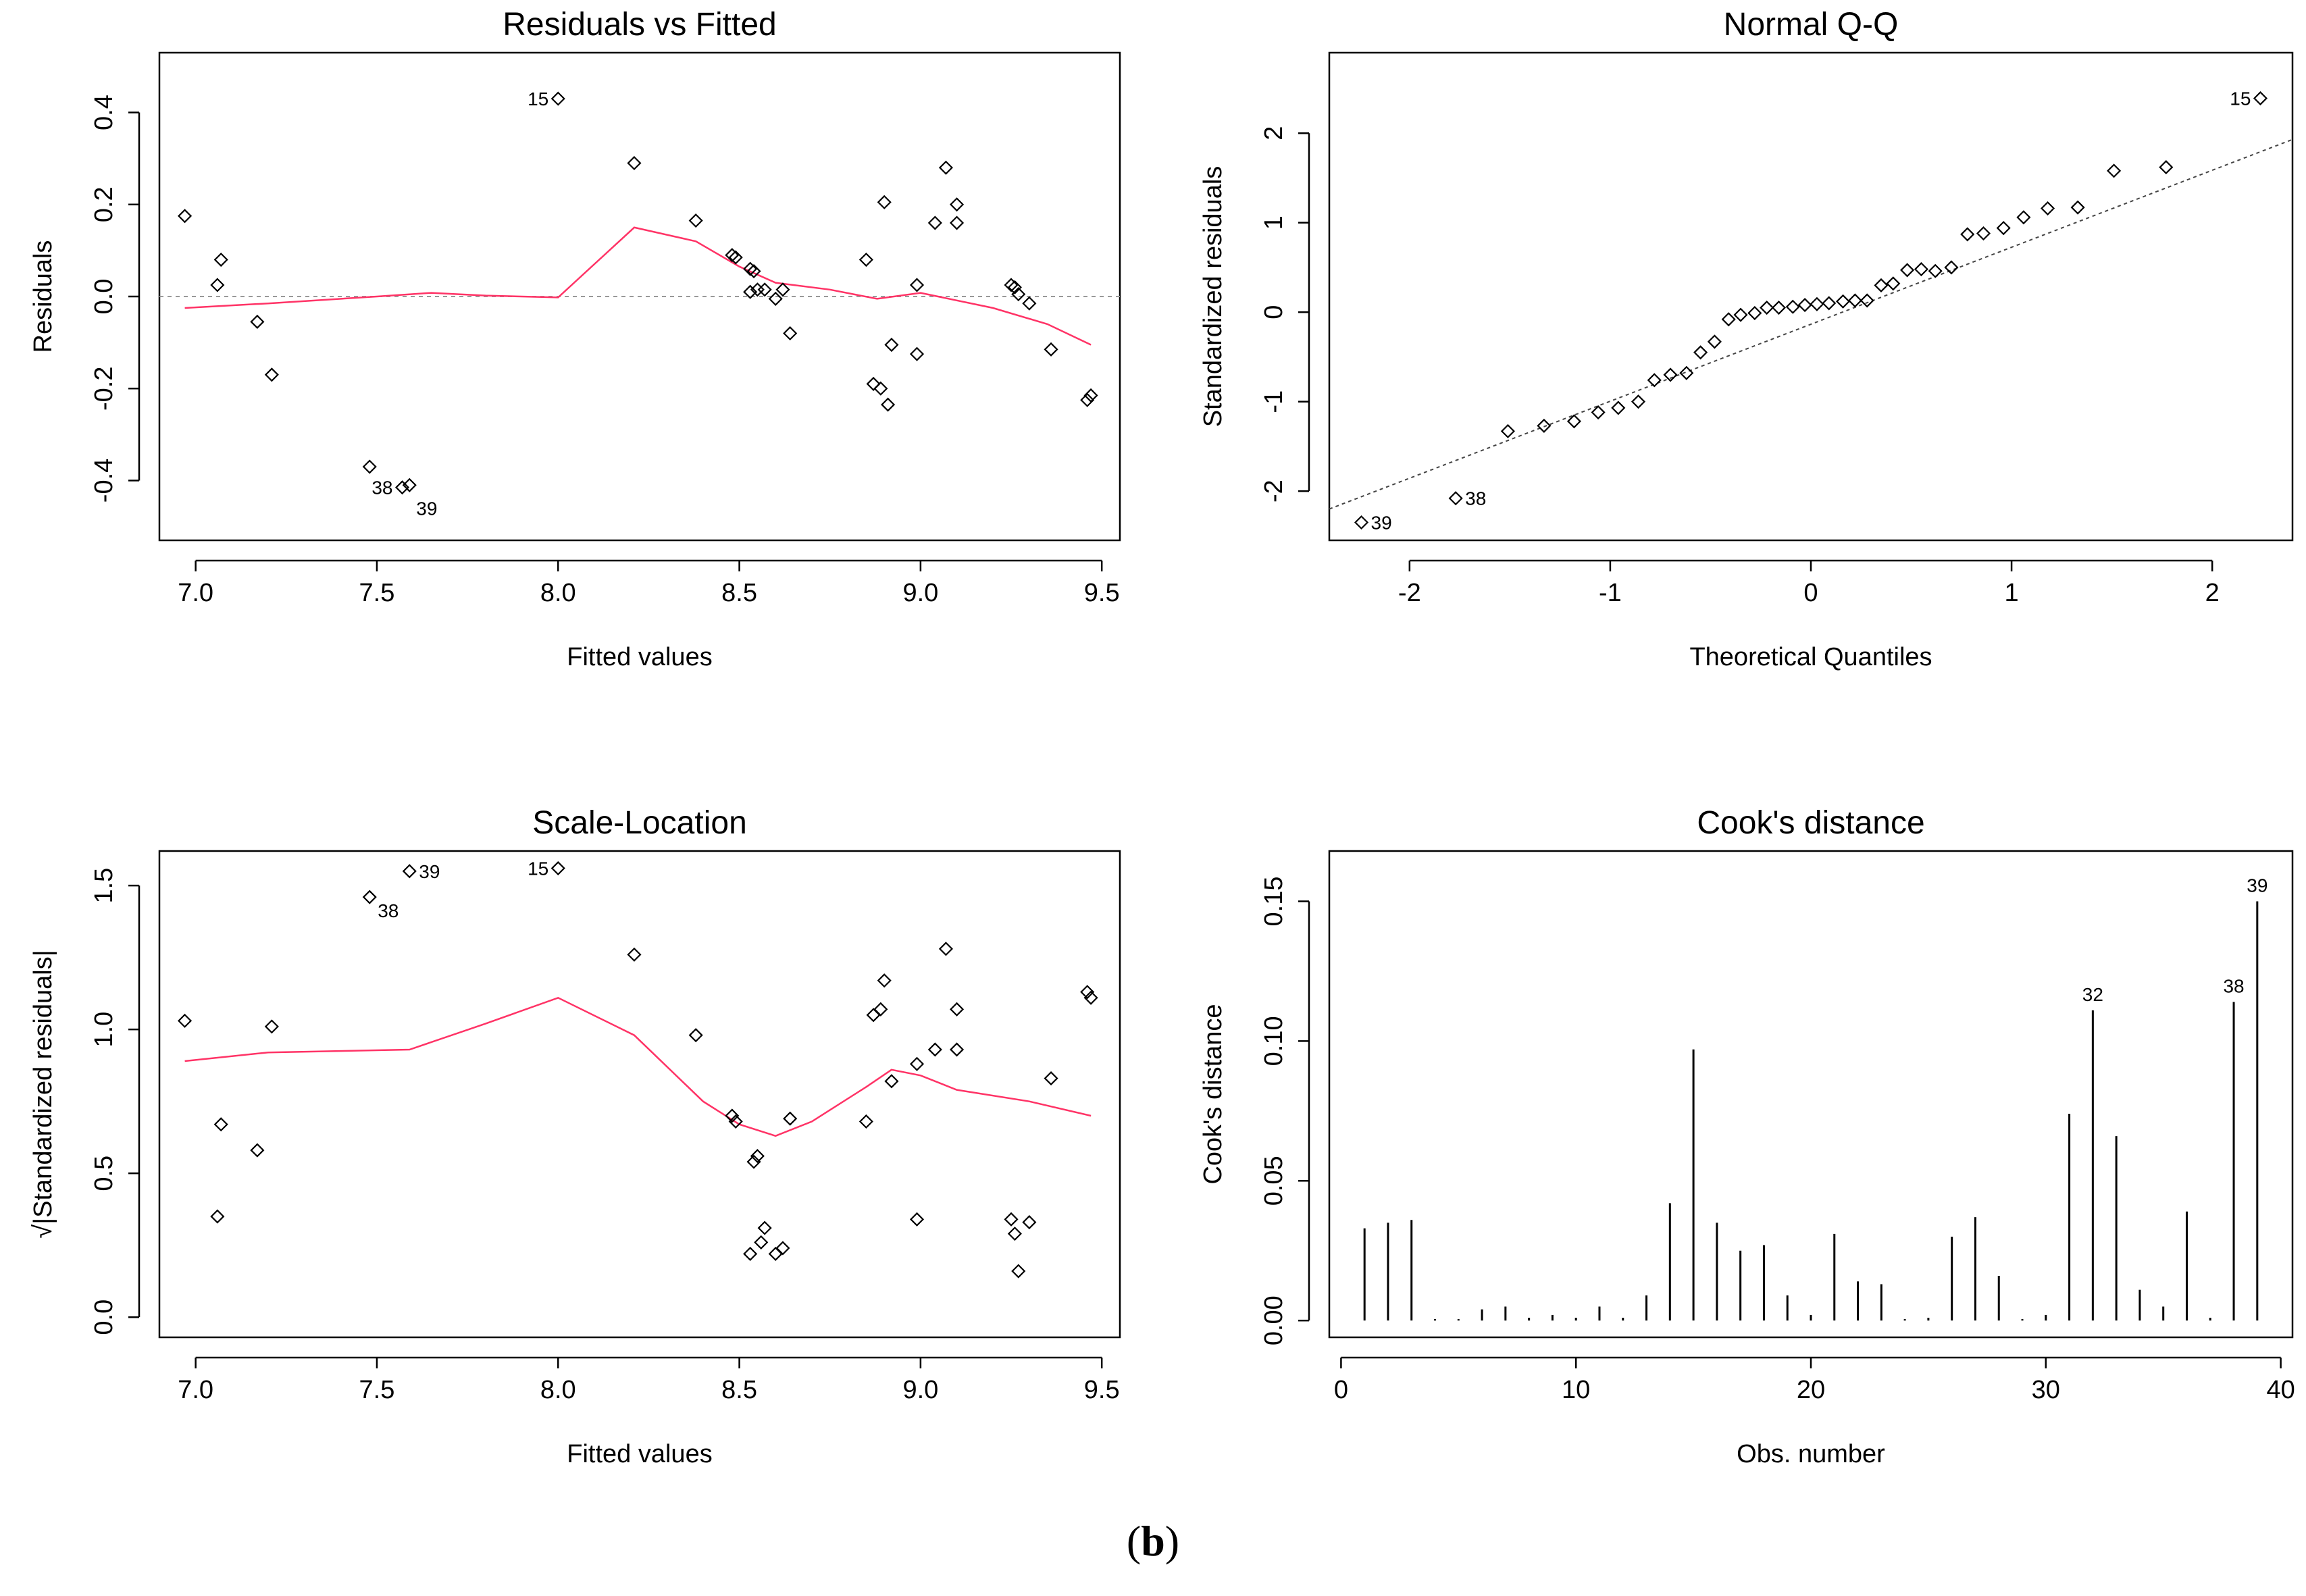 Image resolution: width=2306 pixels, height=1596 pixels. Describe the element at coordinates (1274, 901) in the screenshot. I see `y-tick-label: 0.15` at that location.